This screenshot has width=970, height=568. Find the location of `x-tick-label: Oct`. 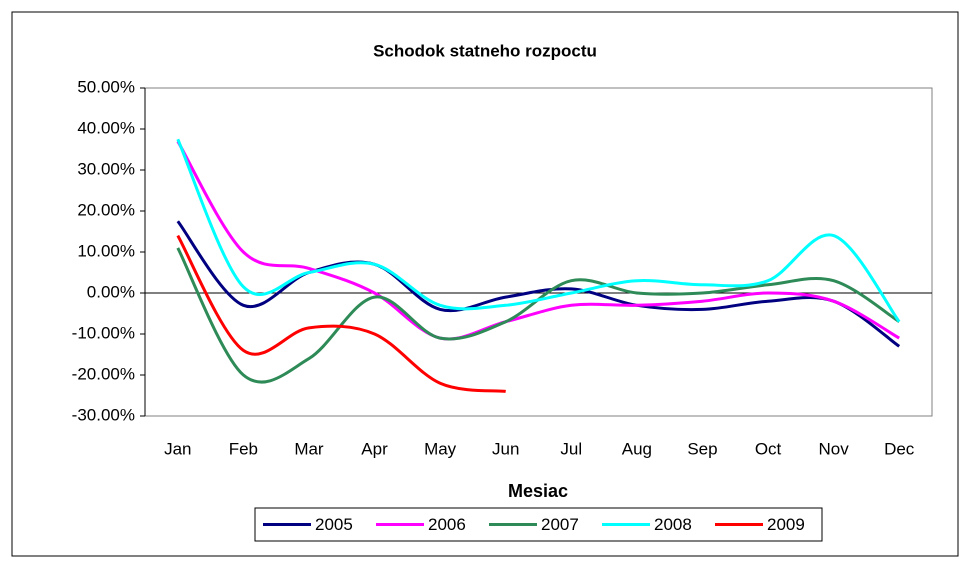

x-tick-label: Oct is located at coordinates (768, 448).